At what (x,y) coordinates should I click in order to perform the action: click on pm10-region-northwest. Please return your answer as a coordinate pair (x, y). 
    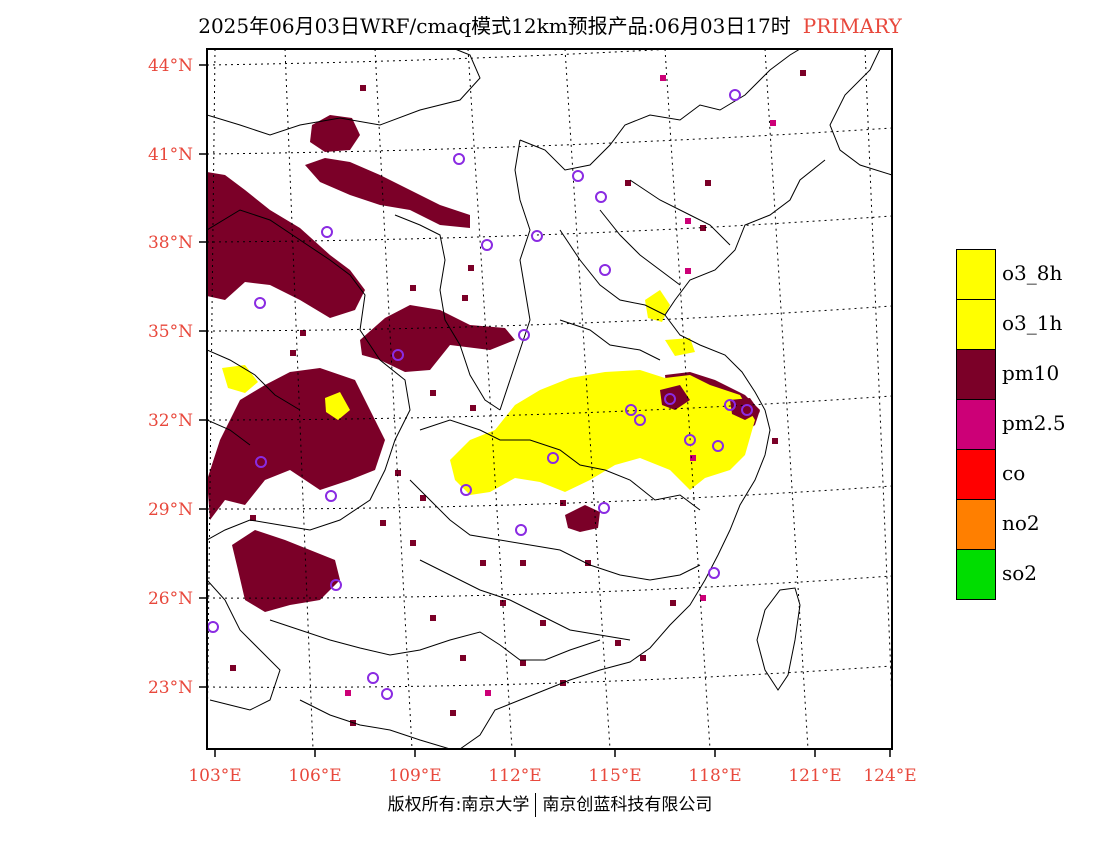
    Looking at the image, I should click on (286, 245).